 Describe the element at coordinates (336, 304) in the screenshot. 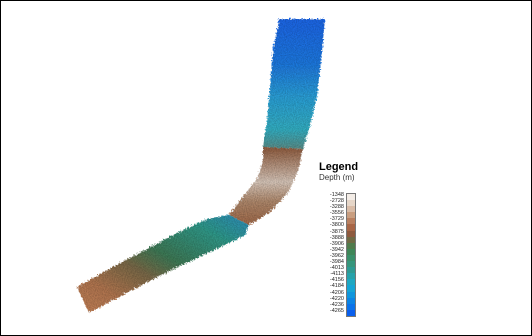

I see `legend-label: -4236` at that location.